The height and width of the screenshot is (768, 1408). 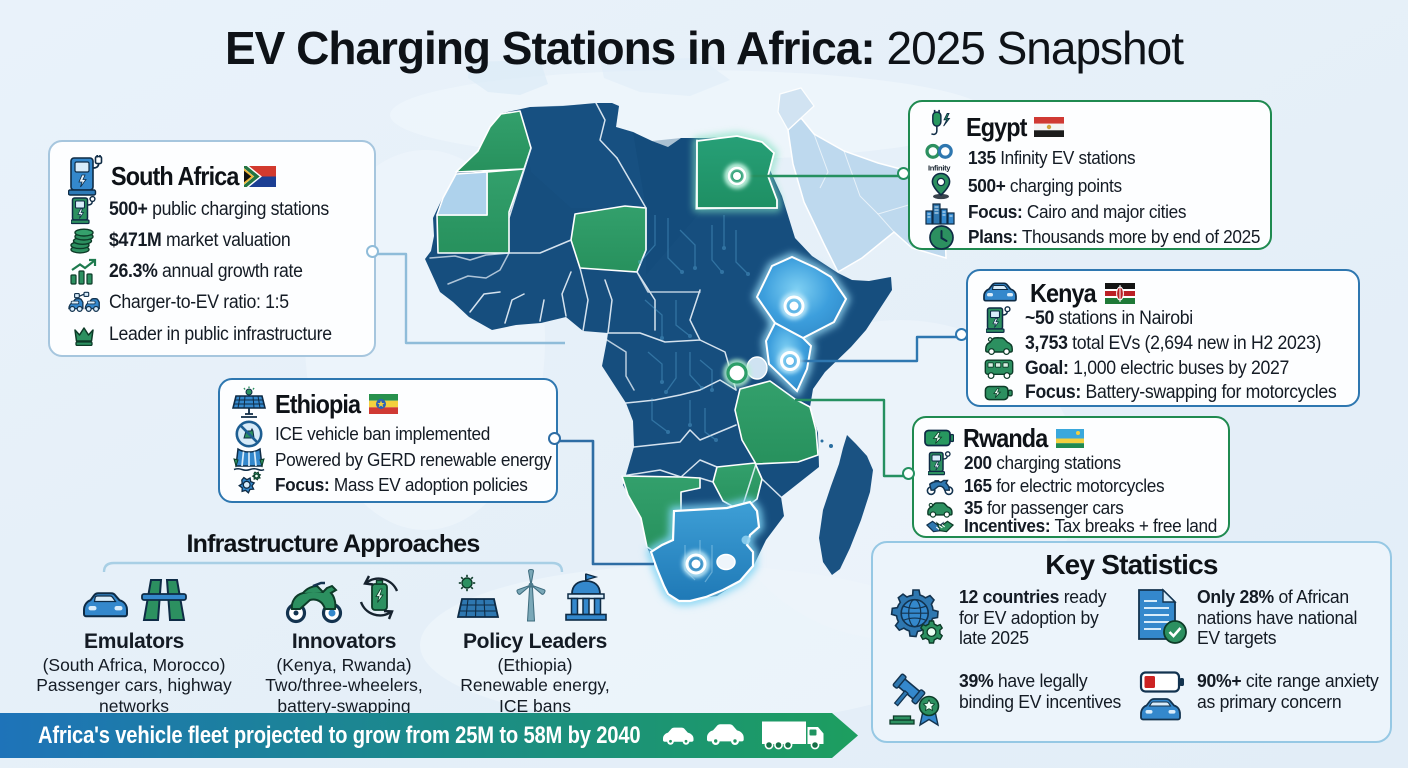 What do you see at coordinates (939, 167) in the screenshot?
I see `svg-text: Infinity` at bounding box center [939, 167].